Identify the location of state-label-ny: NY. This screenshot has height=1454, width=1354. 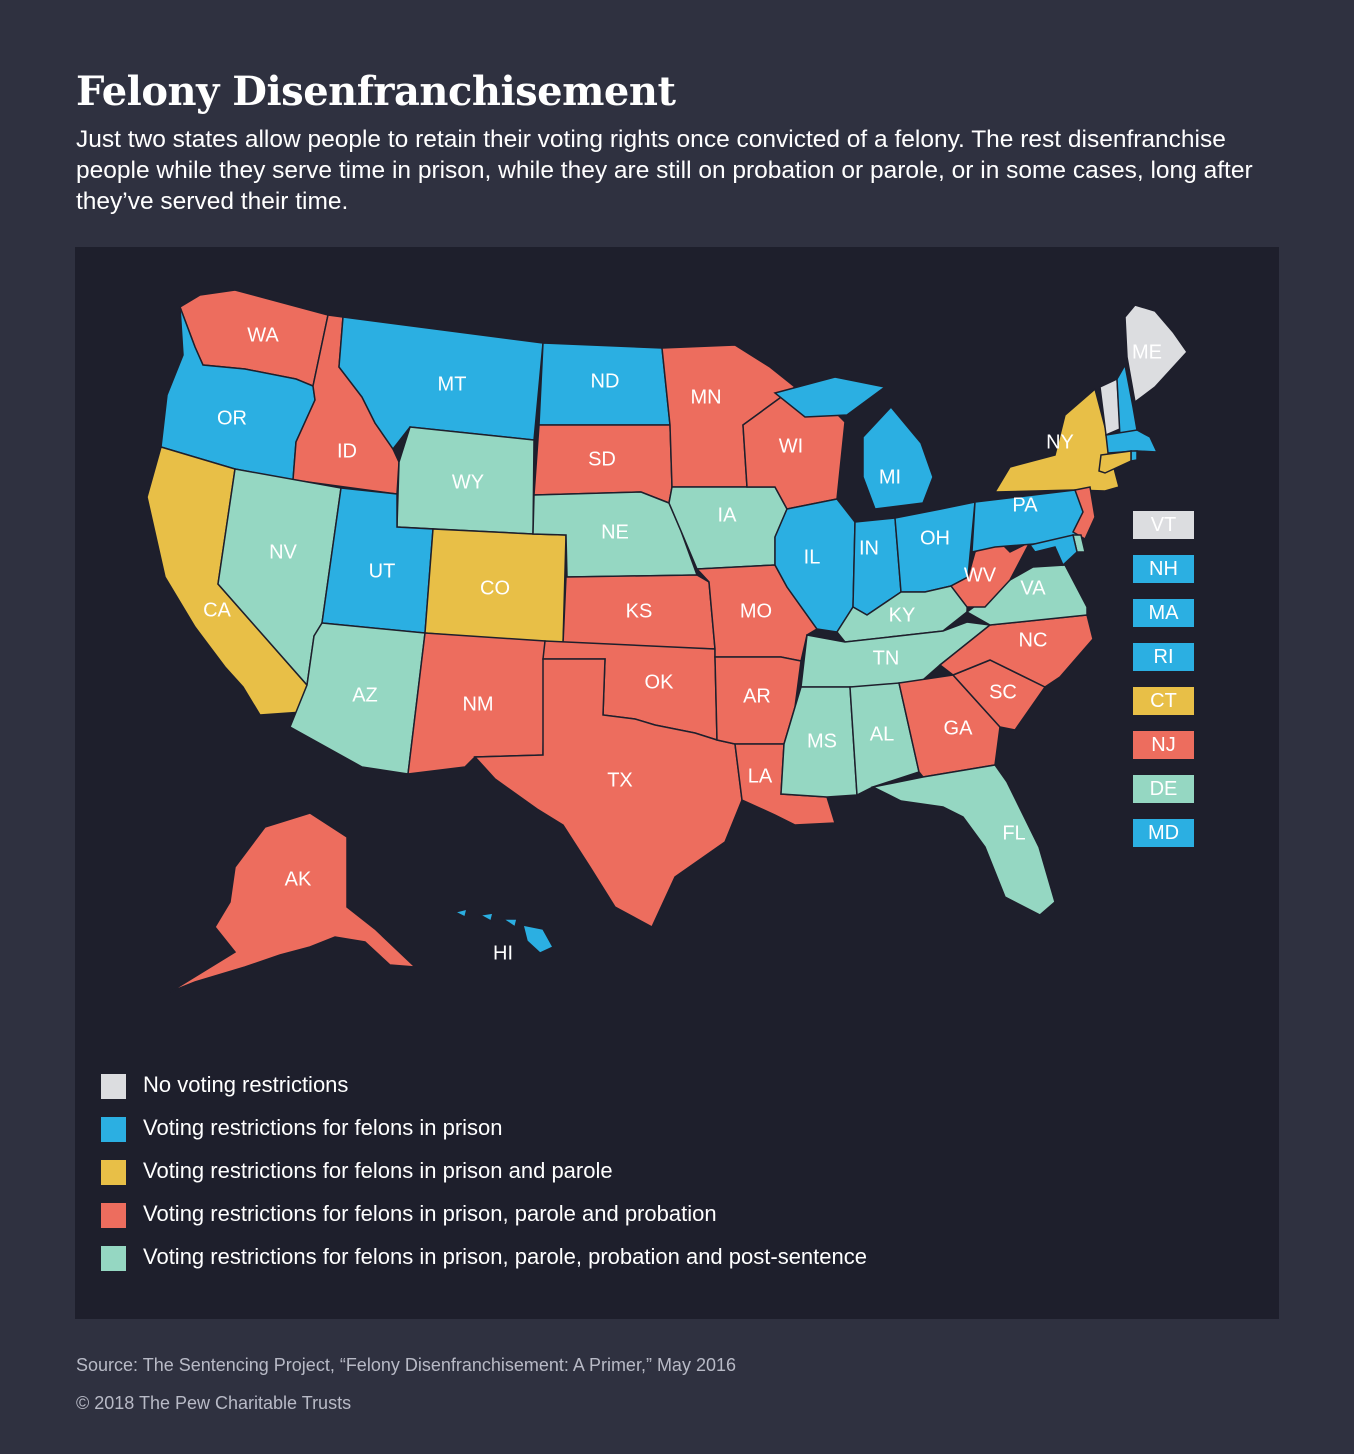
(1060, 442).